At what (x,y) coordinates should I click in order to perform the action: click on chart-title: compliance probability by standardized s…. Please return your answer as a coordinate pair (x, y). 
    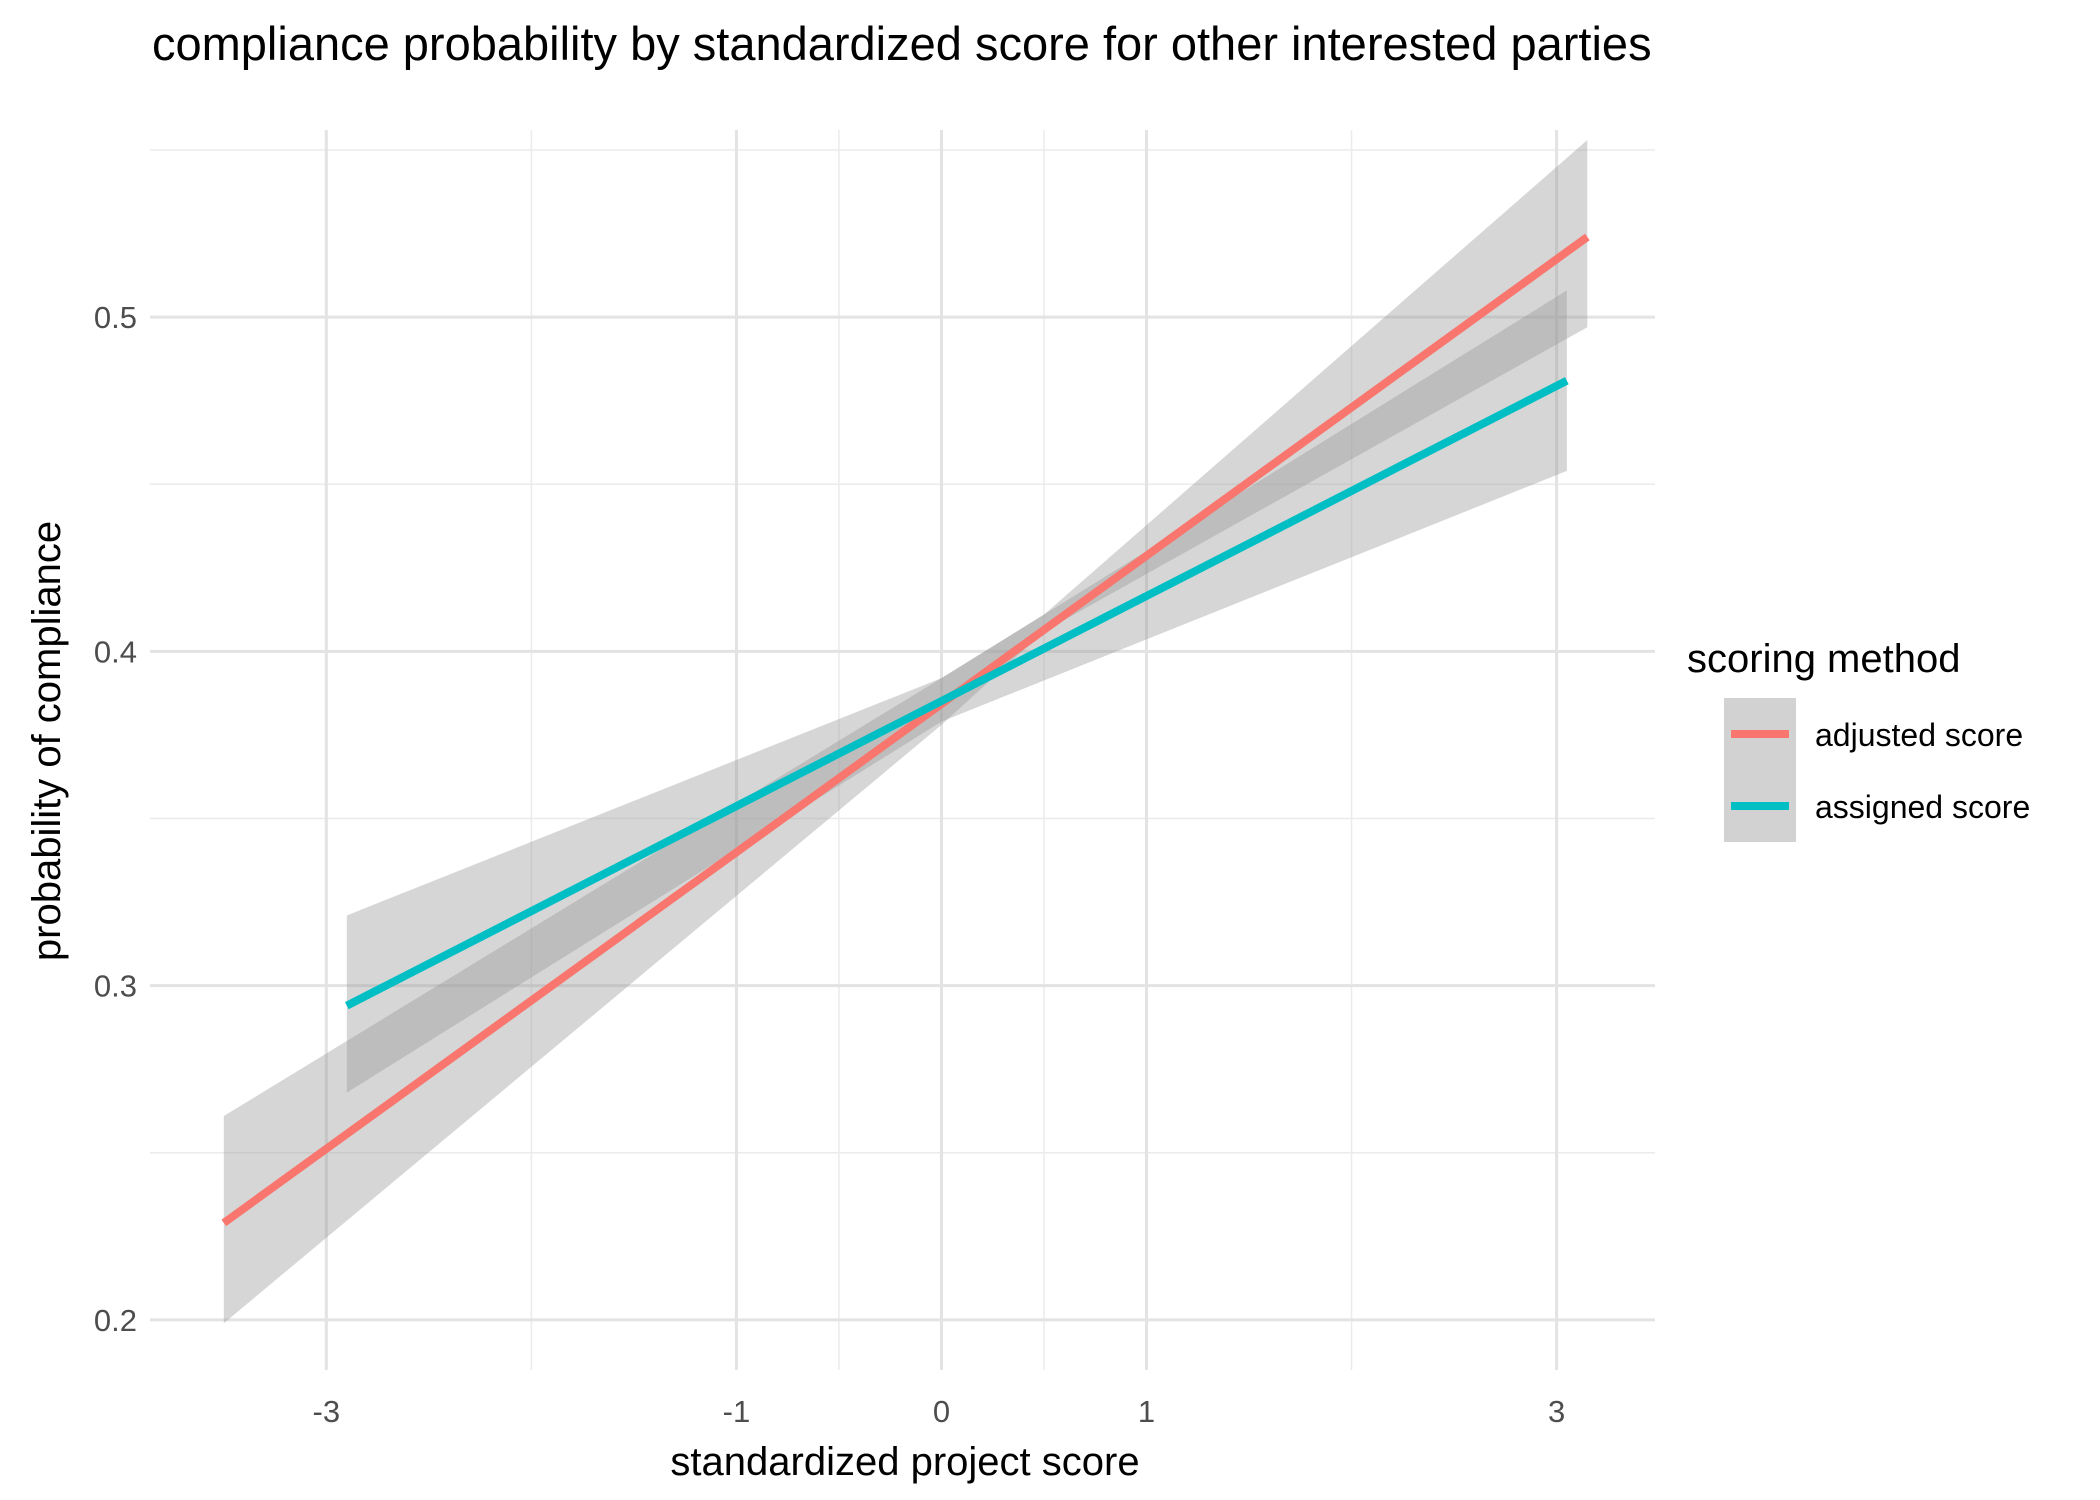
    Looking at the image, I should click on (902, 43).